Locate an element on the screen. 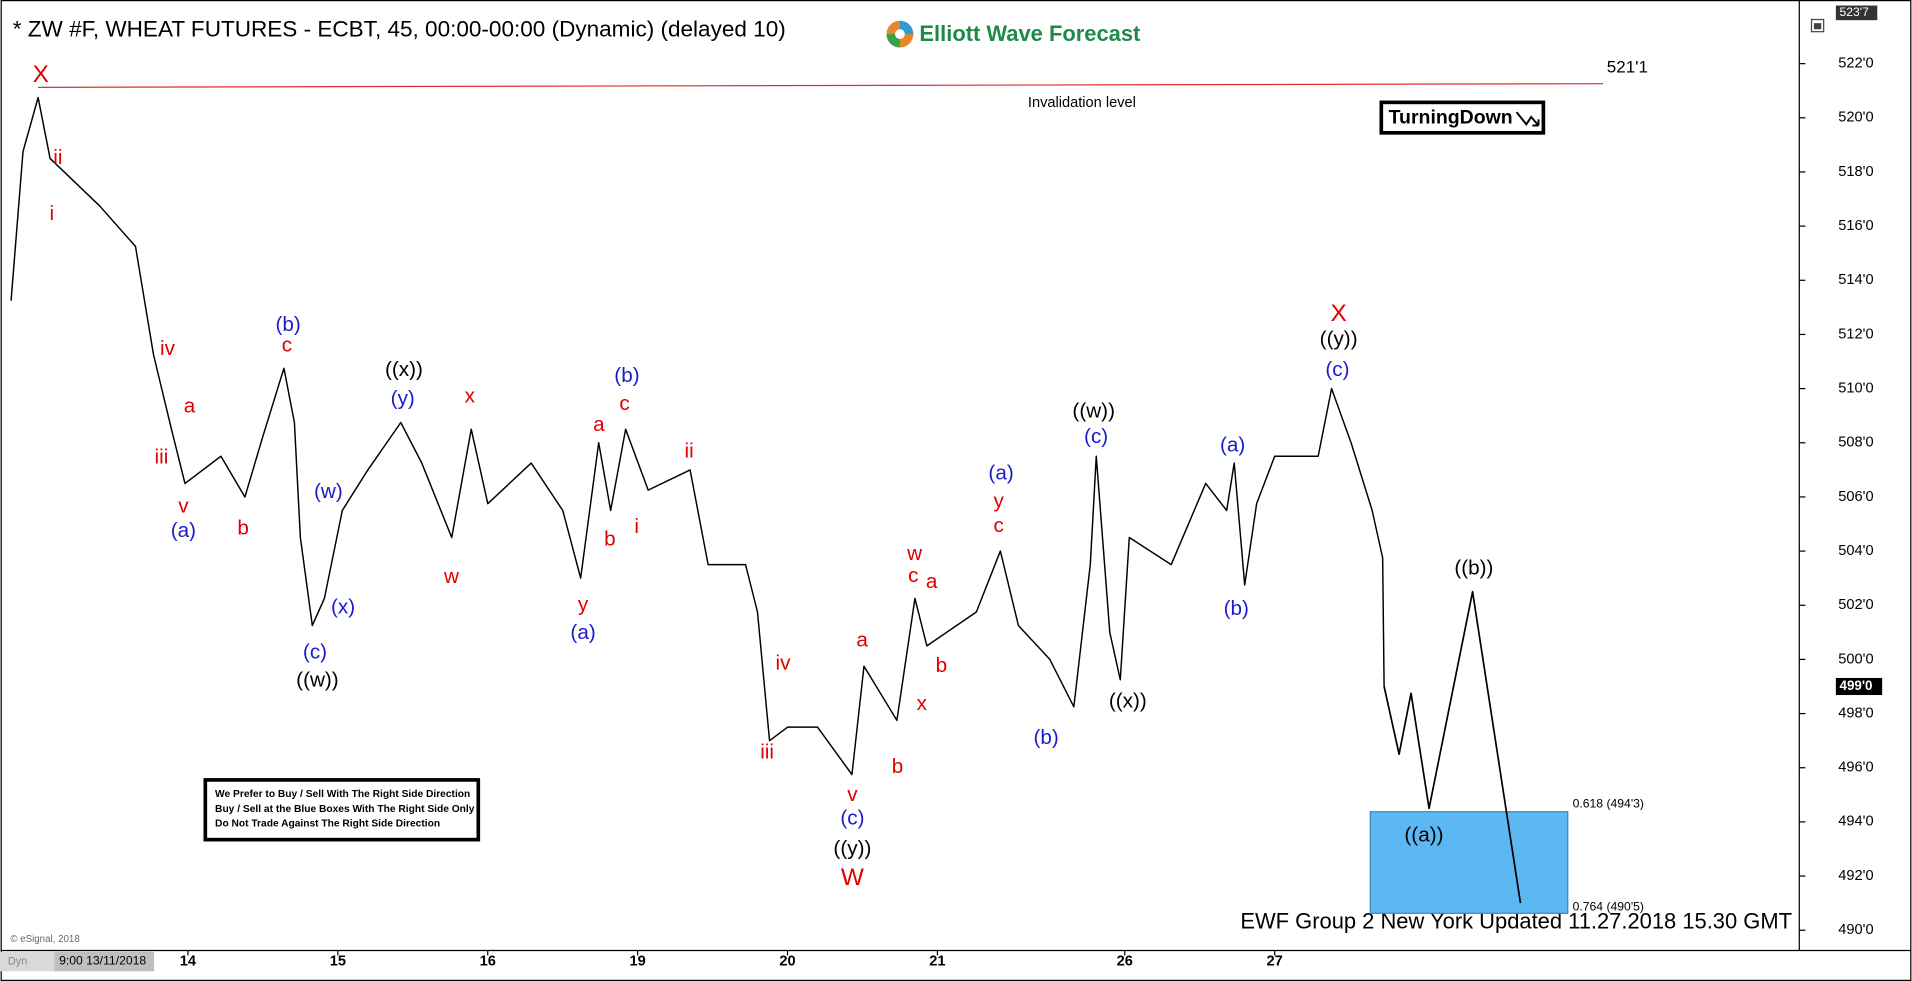 The height and width of the screenshot is (981, 1912). badge-box is located at coordinates (1462, 117).